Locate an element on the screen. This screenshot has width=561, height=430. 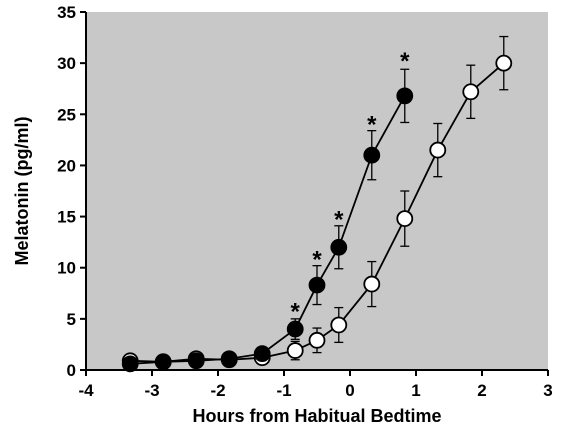
y-tick-label: 15 is located at coordinates (66, 217).